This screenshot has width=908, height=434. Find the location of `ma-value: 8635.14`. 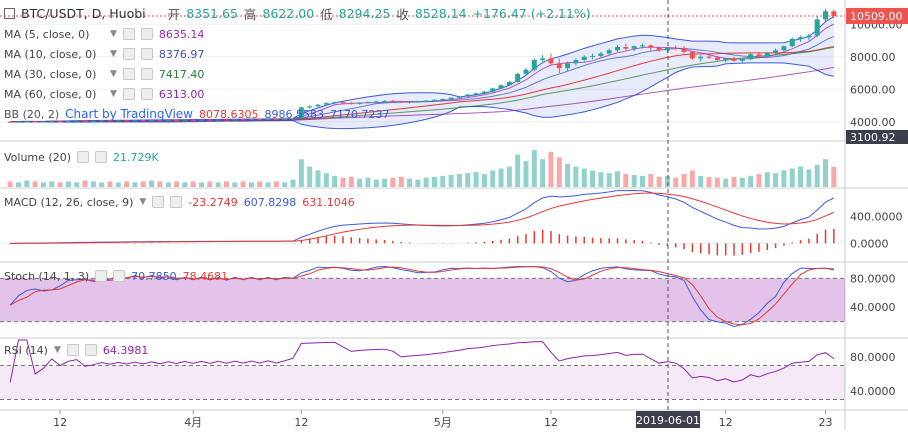

ma-value: 8635.14 is located at coordinates (182, 34).